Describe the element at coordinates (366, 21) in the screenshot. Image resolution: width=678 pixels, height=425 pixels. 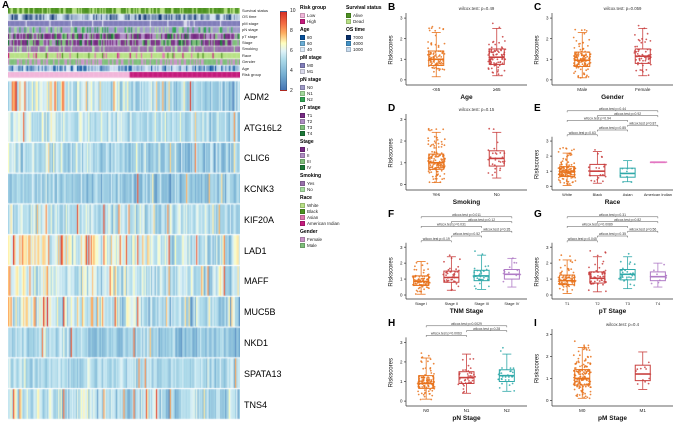
I see `legend-item: Dead` at that location.